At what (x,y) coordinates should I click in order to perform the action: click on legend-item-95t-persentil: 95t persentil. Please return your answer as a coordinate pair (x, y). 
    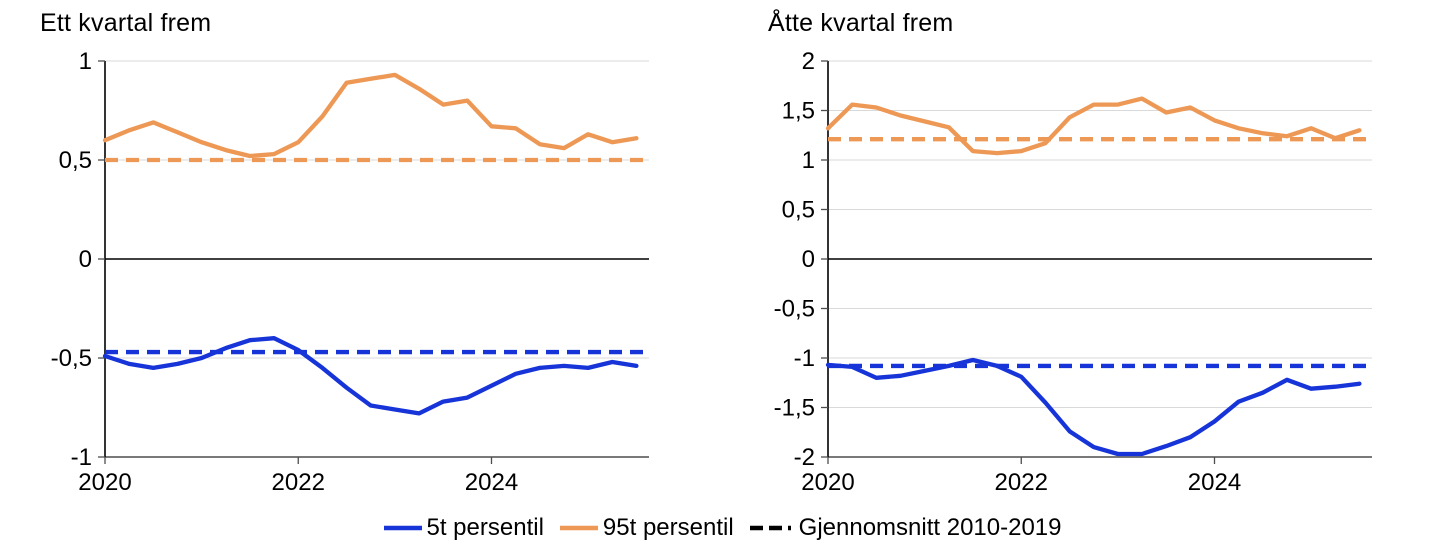
    Looking at the image, I should click on (646, 528).